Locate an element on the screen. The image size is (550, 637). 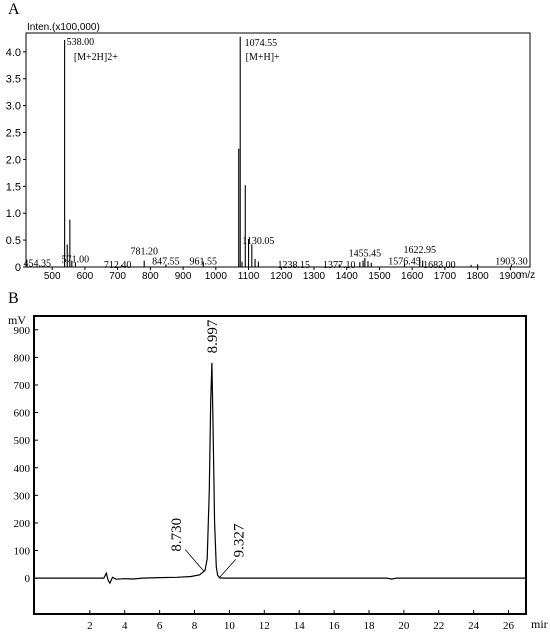
y-tick-label: 800 is located at coordinates (22, 358).